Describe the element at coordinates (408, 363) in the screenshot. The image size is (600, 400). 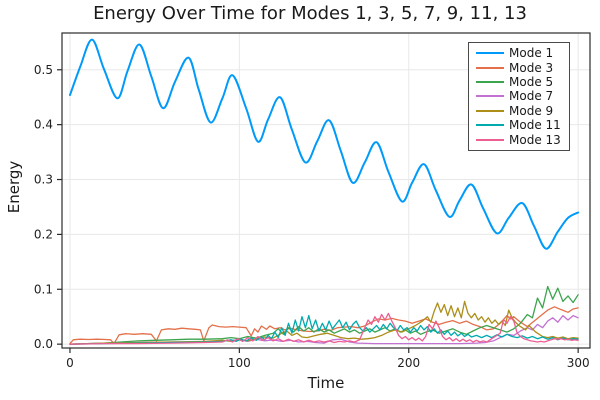
I see `x-tick-label: 200` at that location.